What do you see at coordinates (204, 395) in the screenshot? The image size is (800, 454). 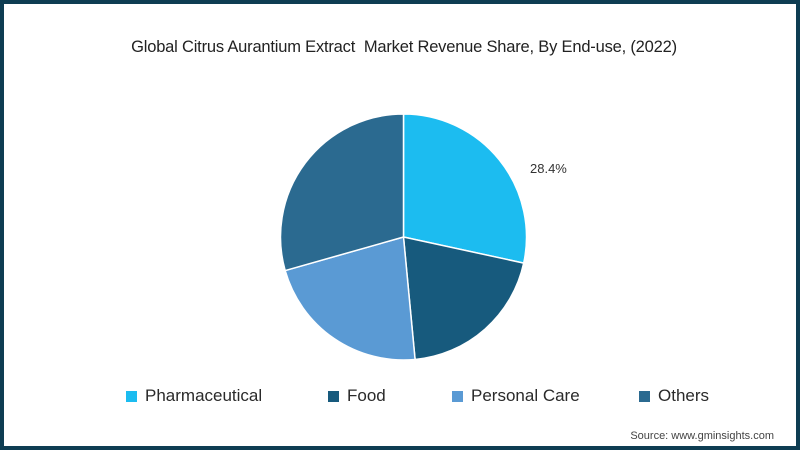 I see `legend-label: Pharmaceutical` at bounding box center [204, 395].